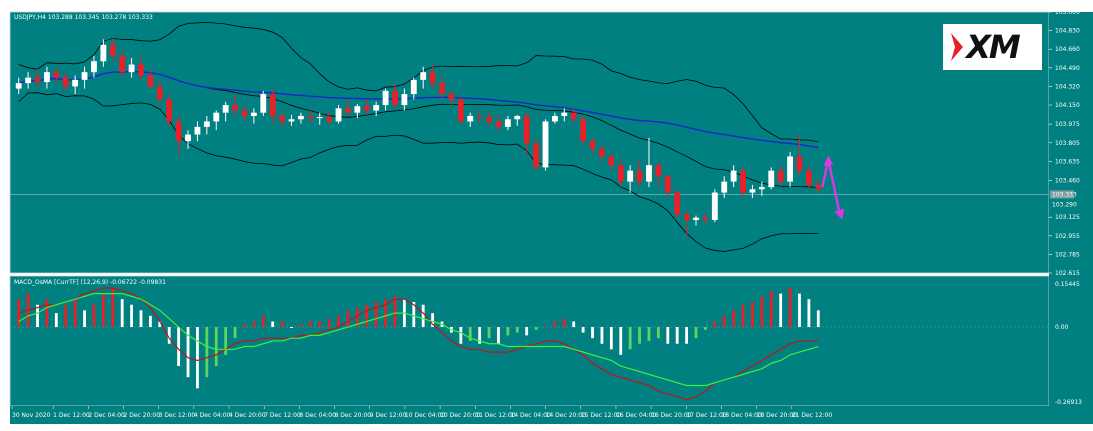 This screenshot has height=431, width=1093. I want to click on time-axis-label: 8 Dec 04:00, so click(317, 415).